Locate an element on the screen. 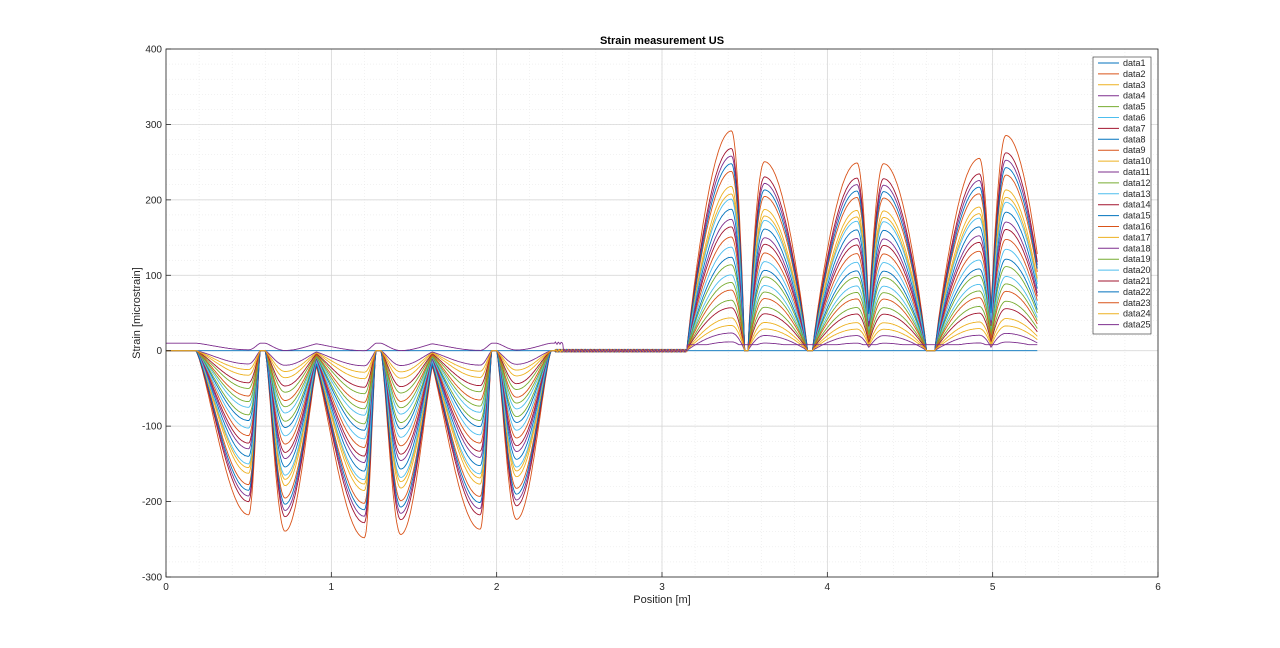  legend-label: data2 is located at coordinates (1134, 74).